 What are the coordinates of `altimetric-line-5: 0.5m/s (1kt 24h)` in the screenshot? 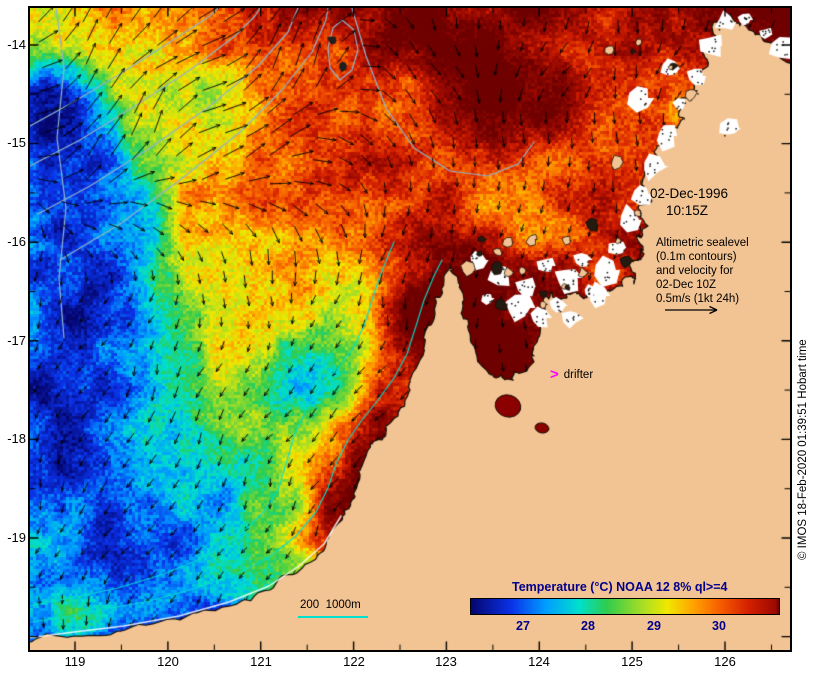 It's located at (698, 299).